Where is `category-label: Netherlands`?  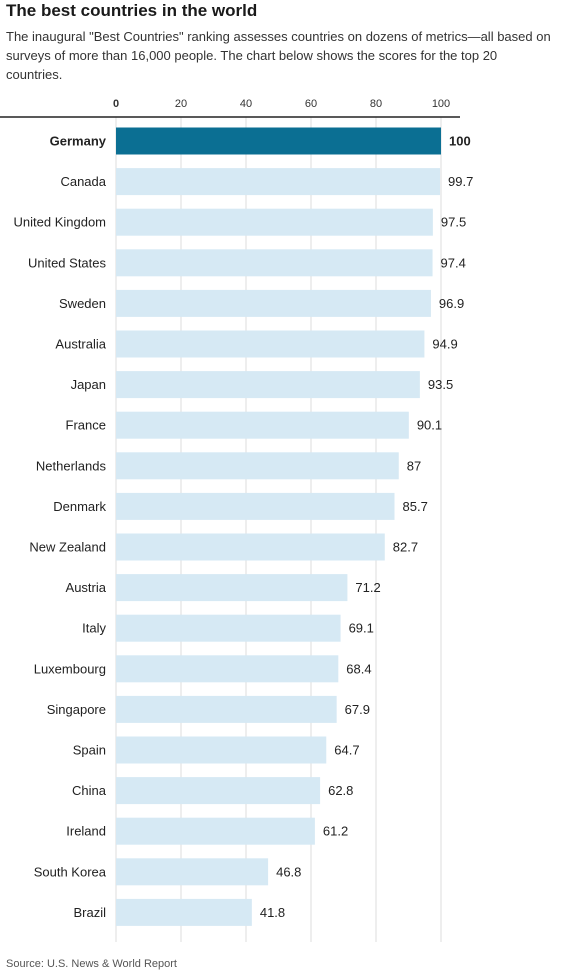 category-label: Netherlands is located at coordinates (71, 465).